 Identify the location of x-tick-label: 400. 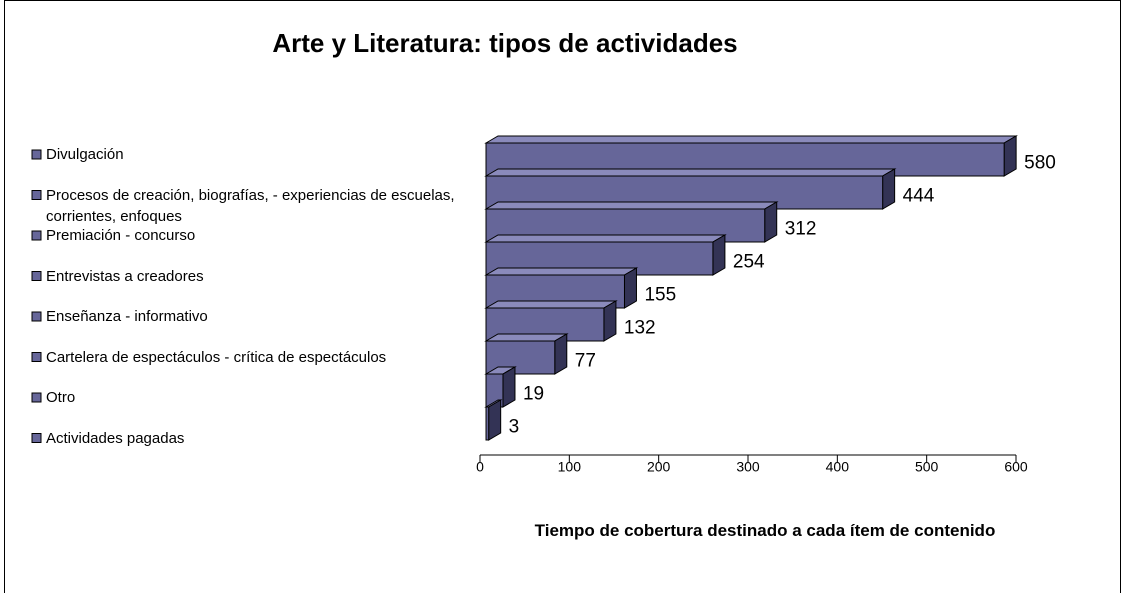
(838, 467).